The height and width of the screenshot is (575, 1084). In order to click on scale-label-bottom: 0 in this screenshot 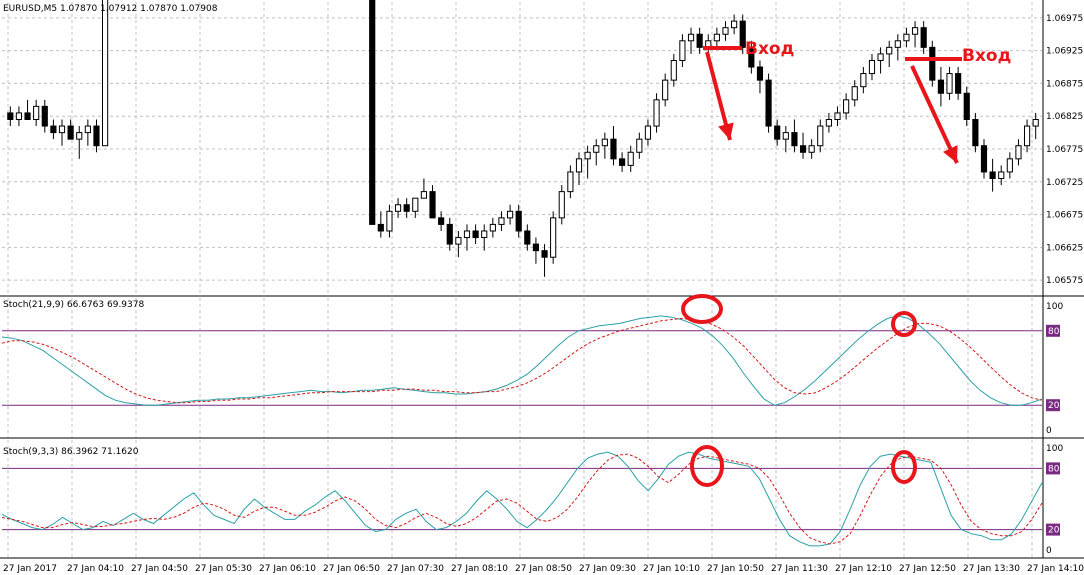, I will do `click(1049, 431)`.